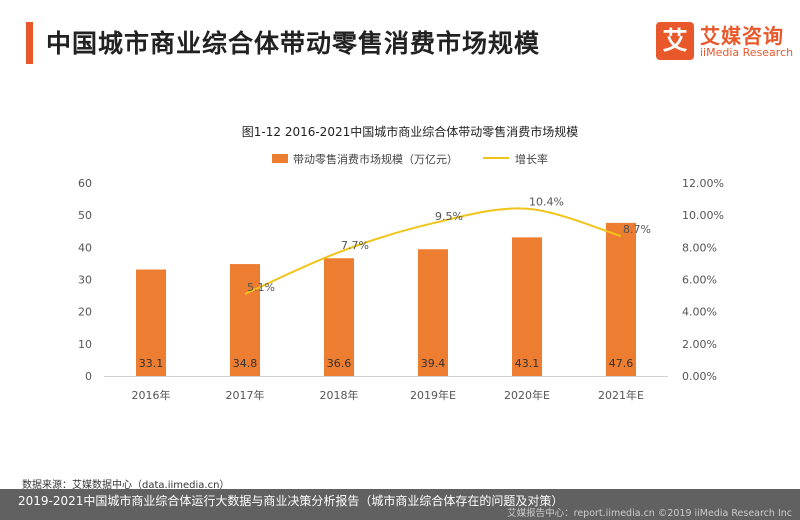 This screenshot has height=520, width=800. I want to click on x-axis-tick-label: 2017年, so click(245, 395).